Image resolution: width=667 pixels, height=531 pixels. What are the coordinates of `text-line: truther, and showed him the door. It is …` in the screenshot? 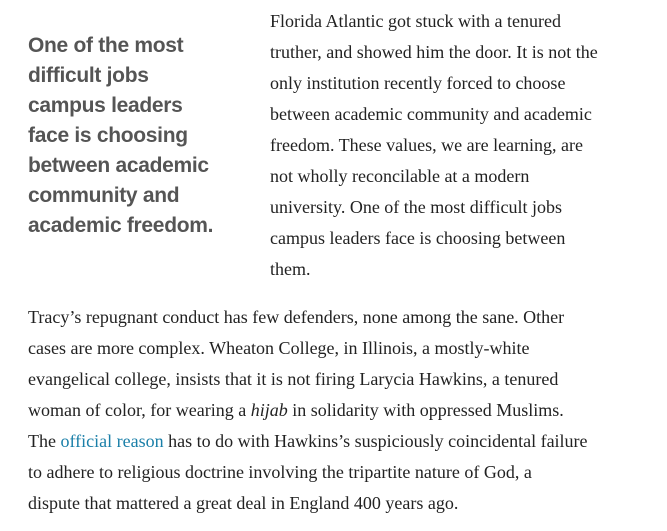 It's located at (434, 52).